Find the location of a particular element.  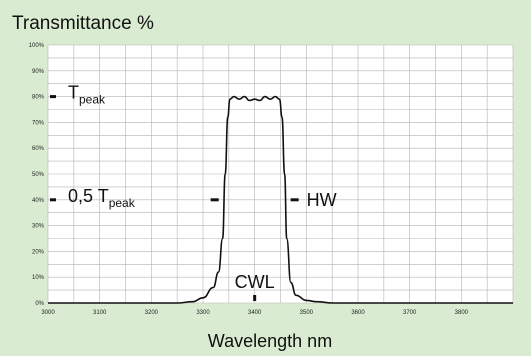

hw-label: HW is located at coordinates (322, 200).